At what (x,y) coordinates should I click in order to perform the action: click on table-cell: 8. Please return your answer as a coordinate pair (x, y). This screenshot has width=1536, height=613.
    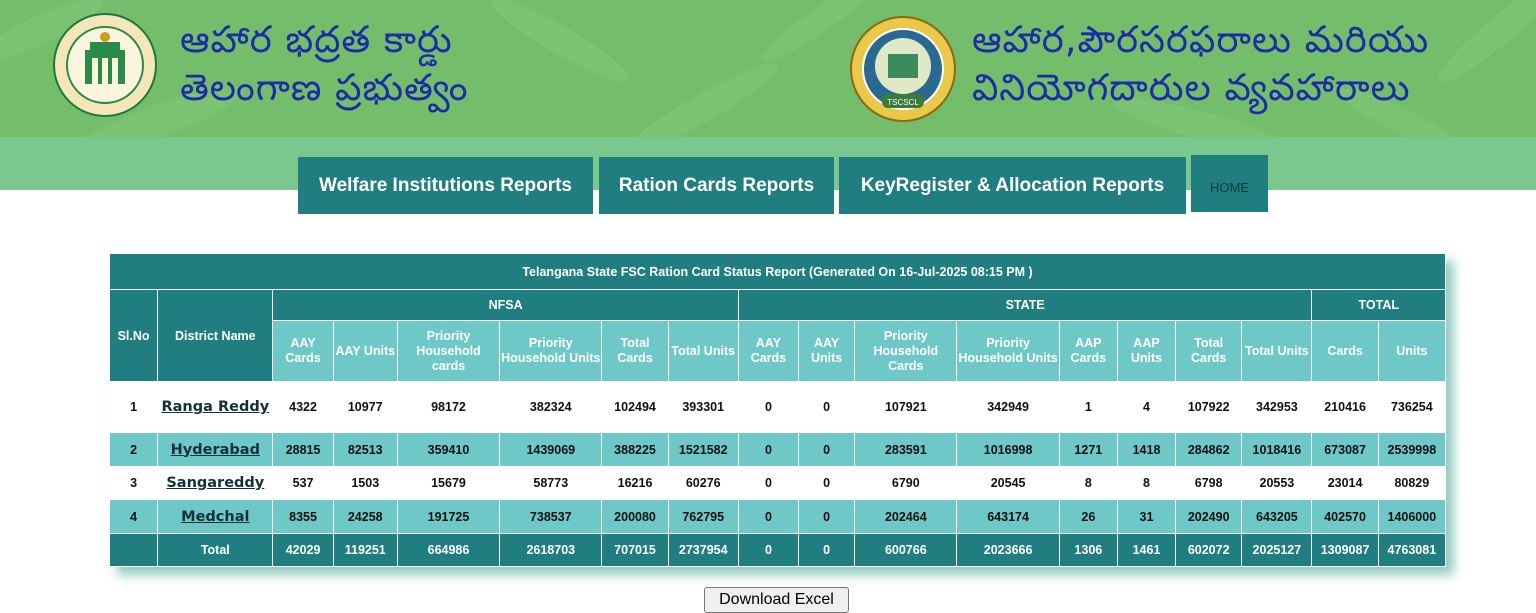
    Looking at the image, I should click on (1146, 483).